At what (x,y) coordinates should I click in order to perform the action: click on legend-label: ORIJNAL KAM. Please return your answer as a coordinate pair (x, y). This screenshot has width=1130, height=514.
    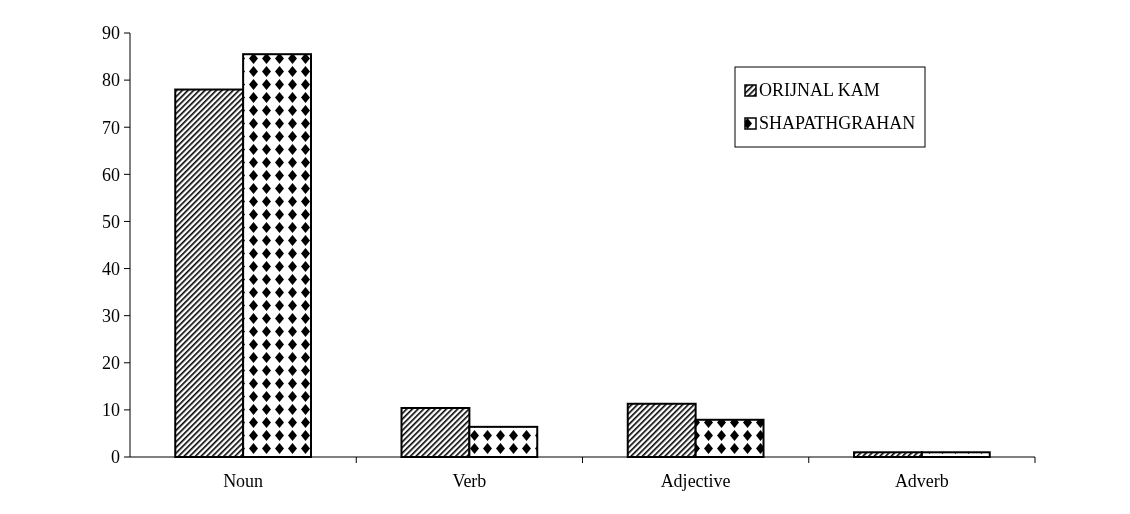
    Looking at the image, I should click on (819, 90).